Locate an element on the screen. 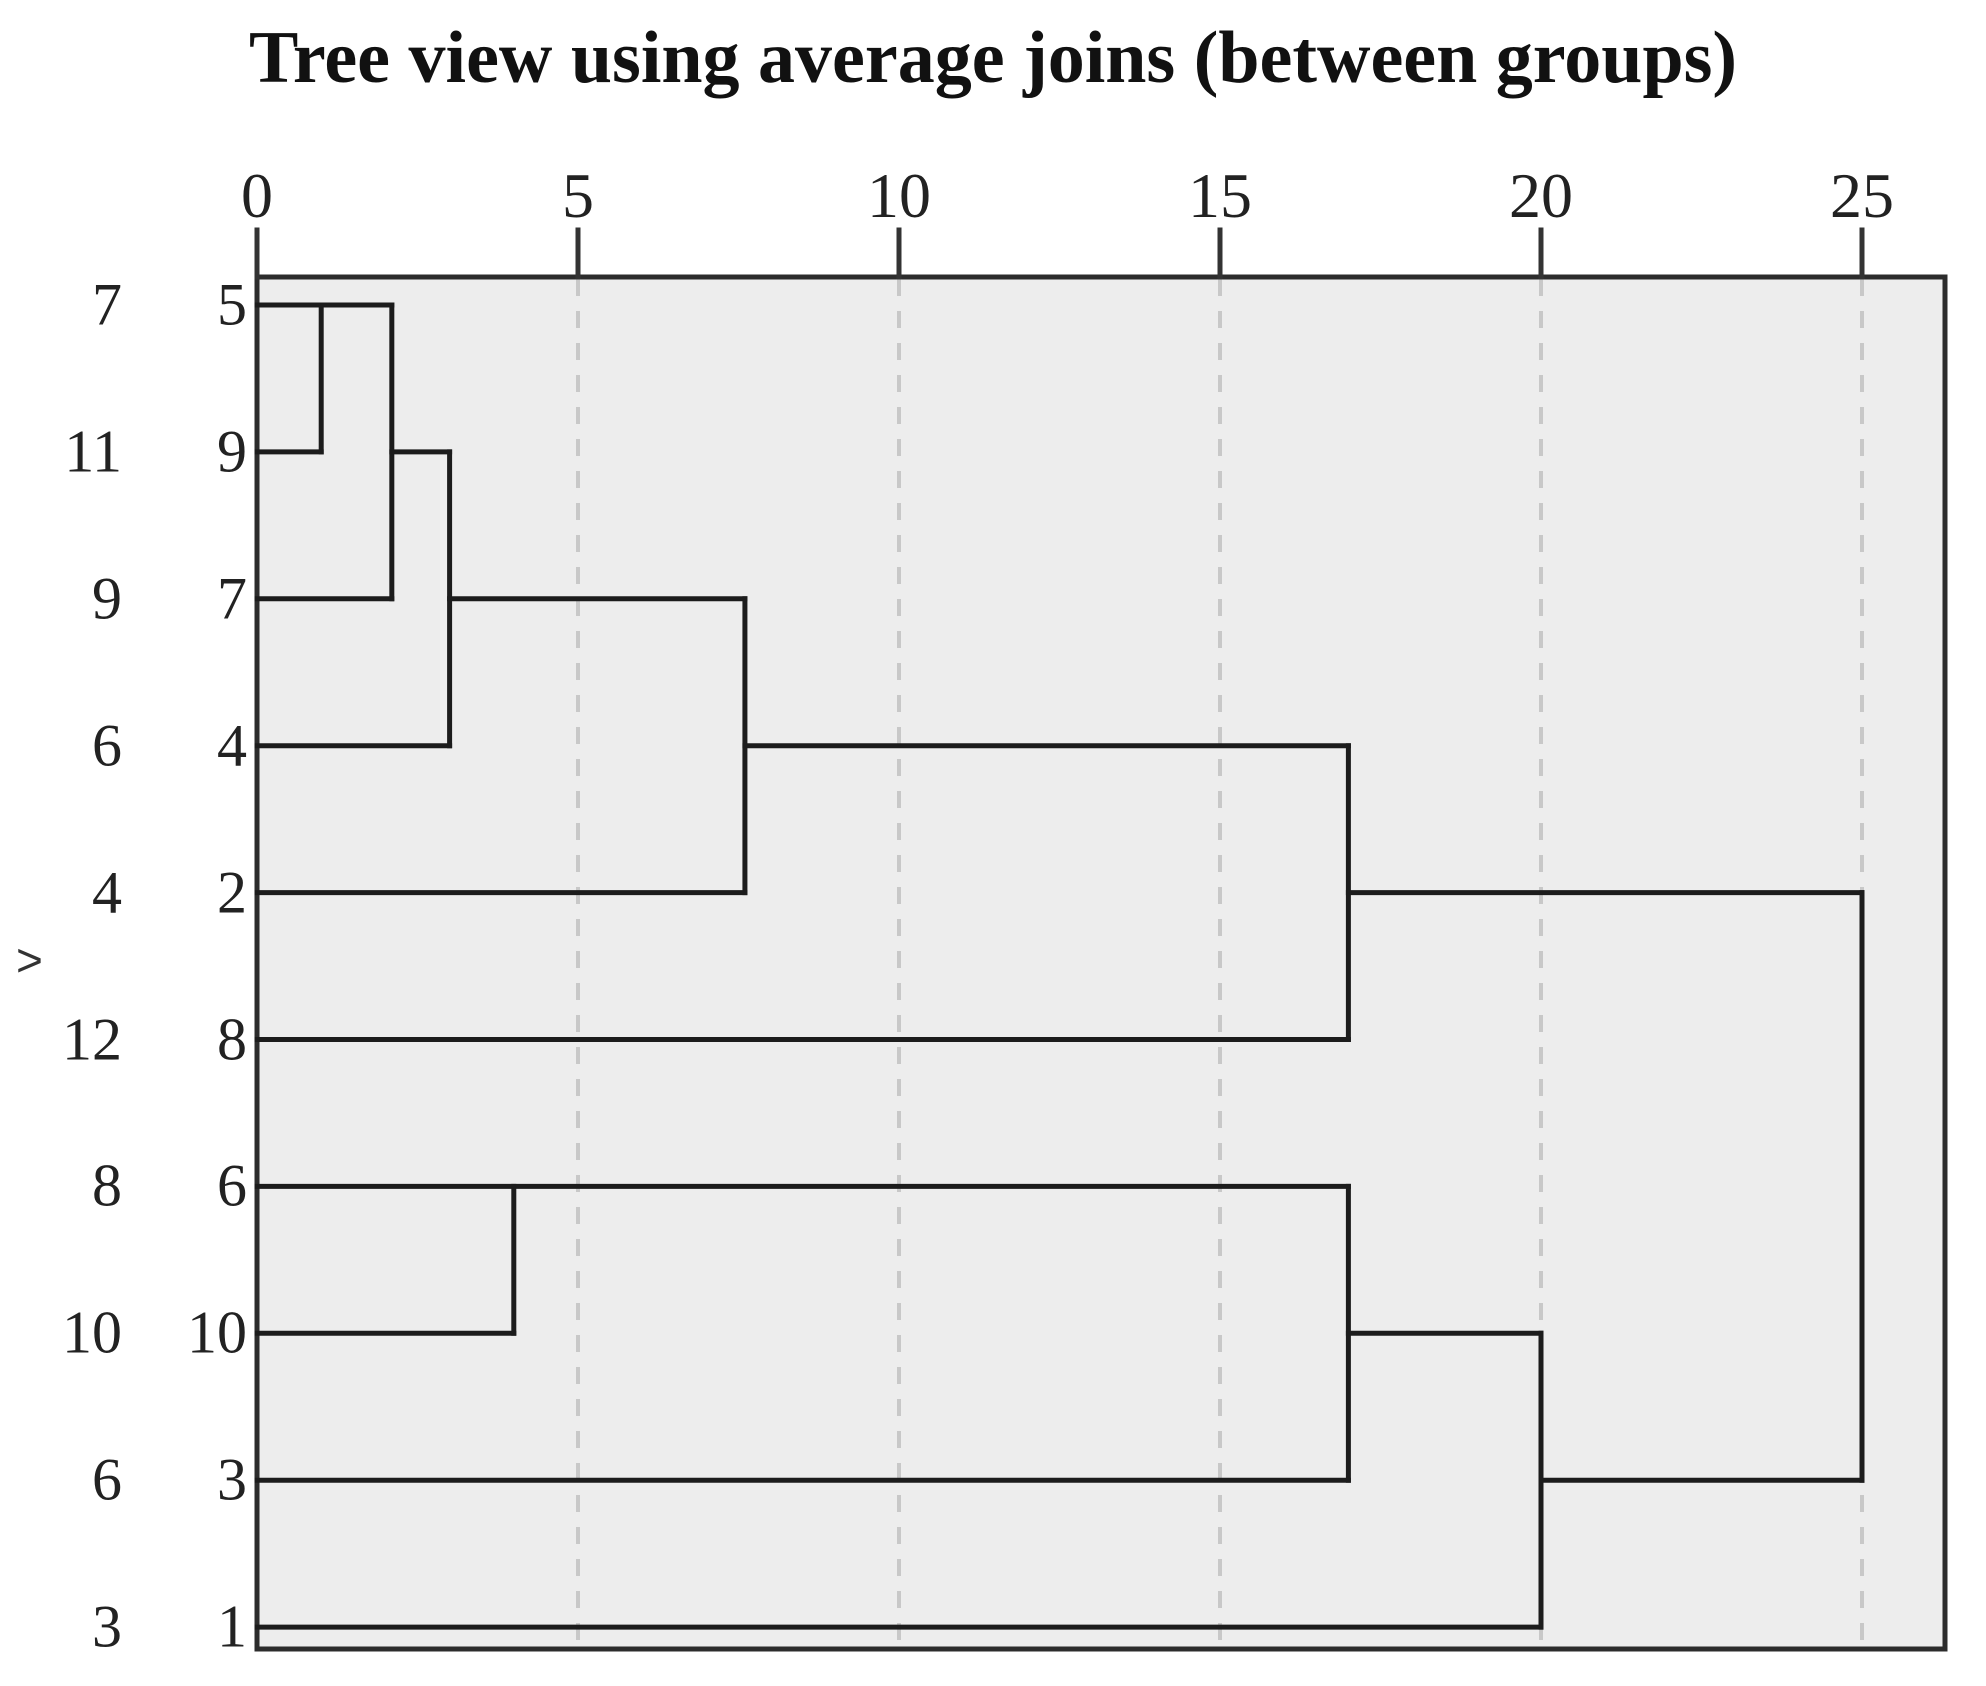 This screenshot has height=1686, width=1986. leaf-outer-label: 4 is located at coordinates (107, 892).